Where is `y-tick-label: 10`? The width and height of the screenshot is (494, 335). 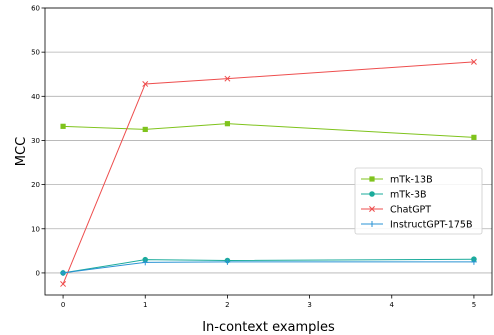
y-tick-label: 10 is located at coordinates (35, 229).